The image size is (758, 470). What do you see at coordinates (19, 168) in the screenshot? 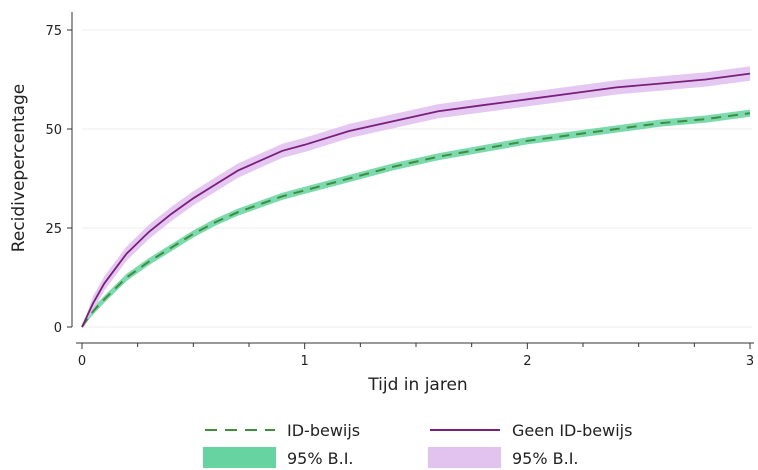
I see `y-axis-title: Recidivepercentage` at bounding box center [19, 168].